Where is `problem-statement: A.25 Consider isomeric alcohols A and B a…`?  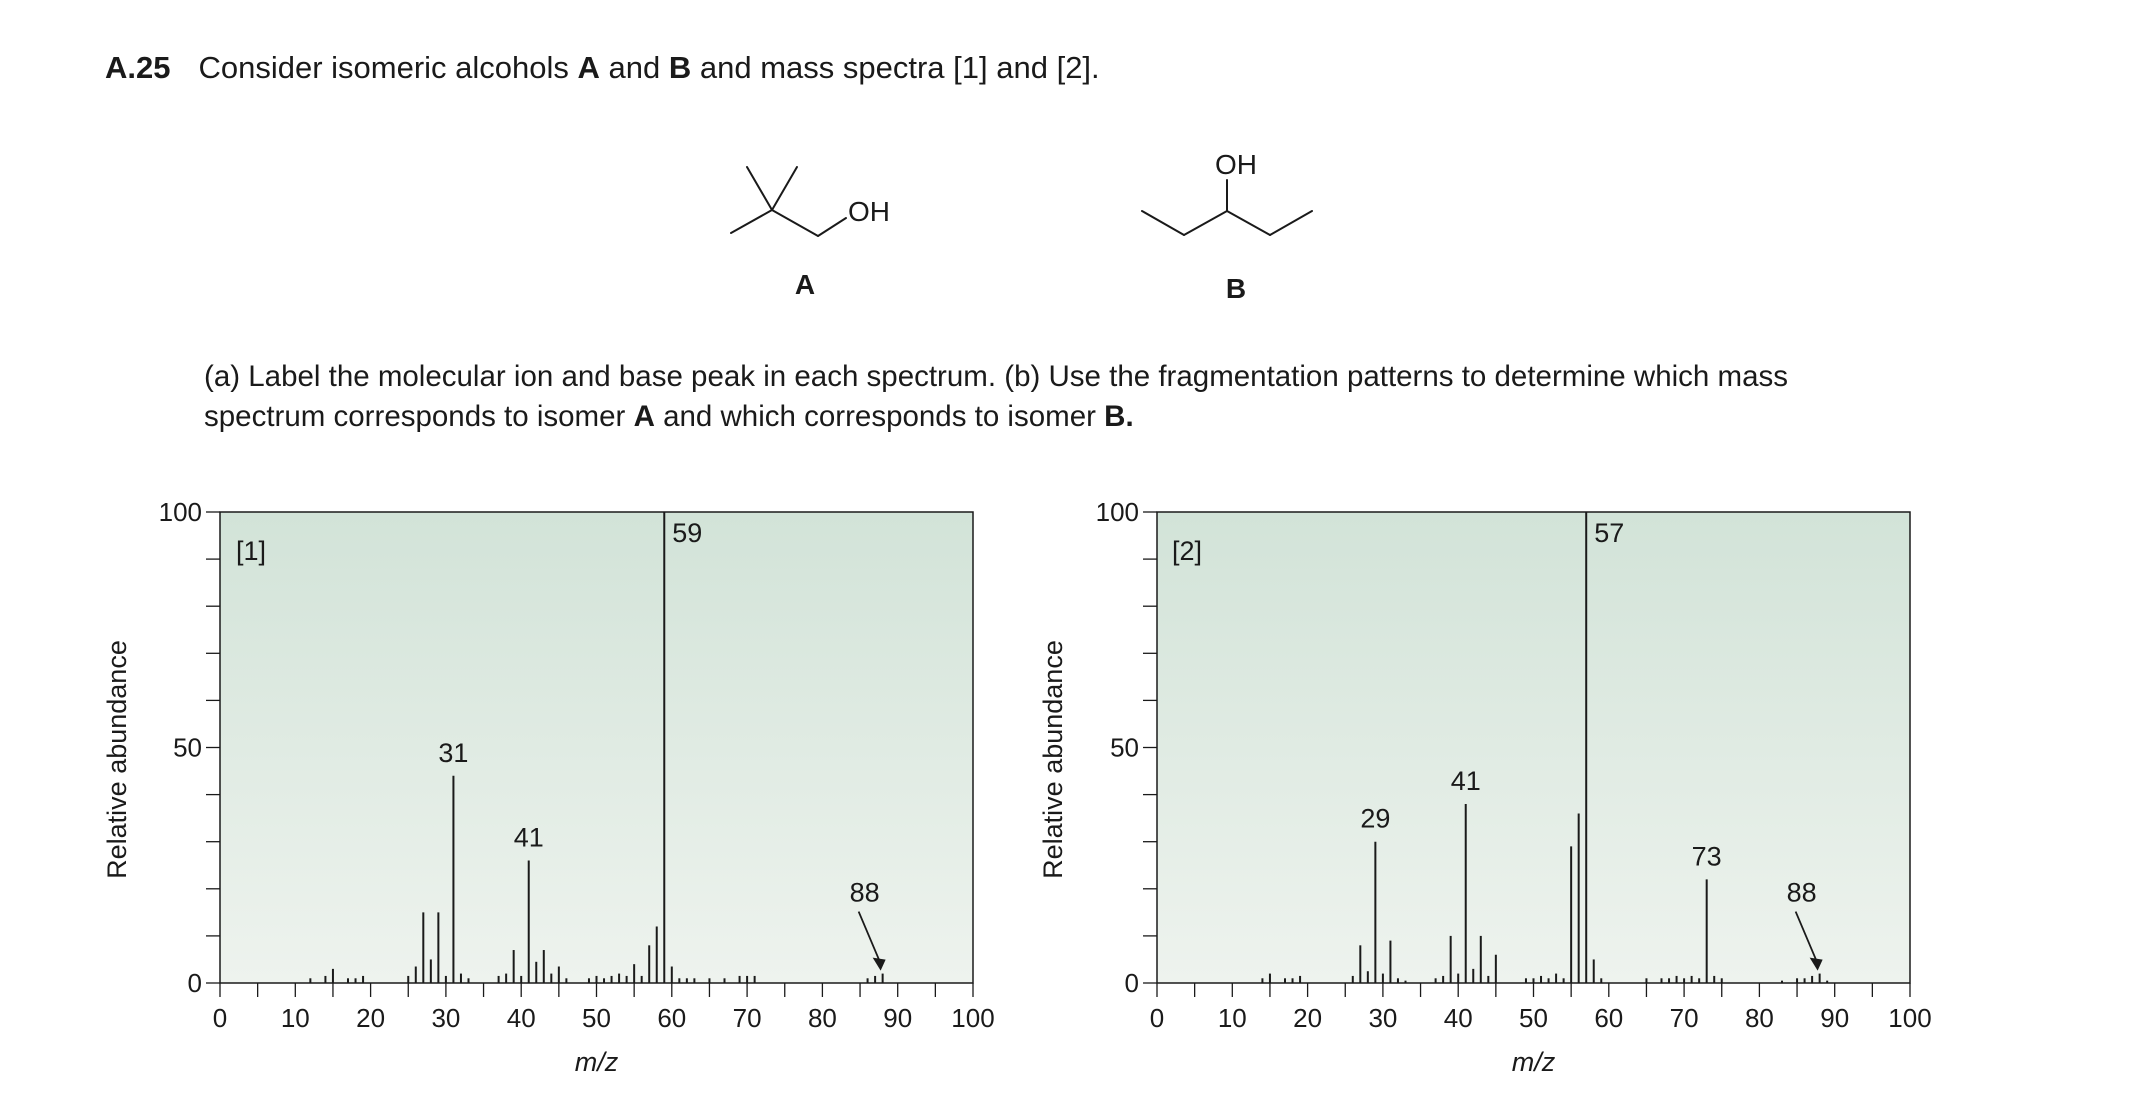
problem-statement: A.25 Consider isomeric alcohols A and B a… is located at coordinates (602, 68).